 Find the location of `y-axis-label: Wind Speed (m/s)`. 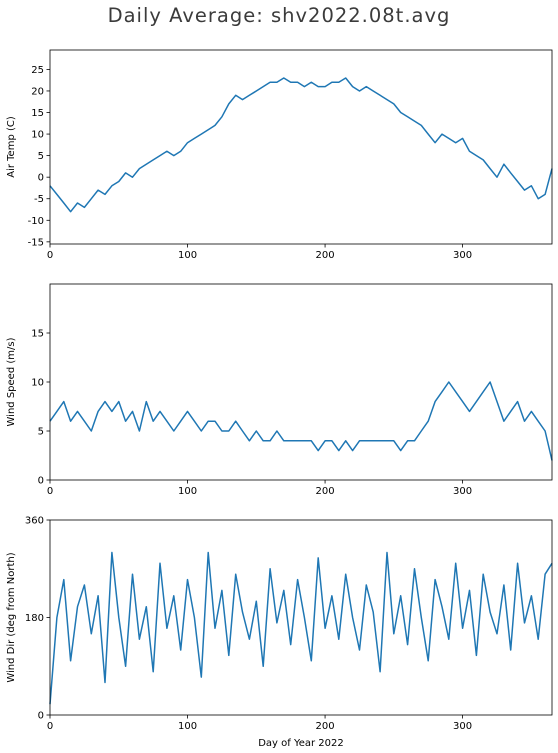

y-axis-label: Wind Speed (m/s) is located at coordinates (11, 381).